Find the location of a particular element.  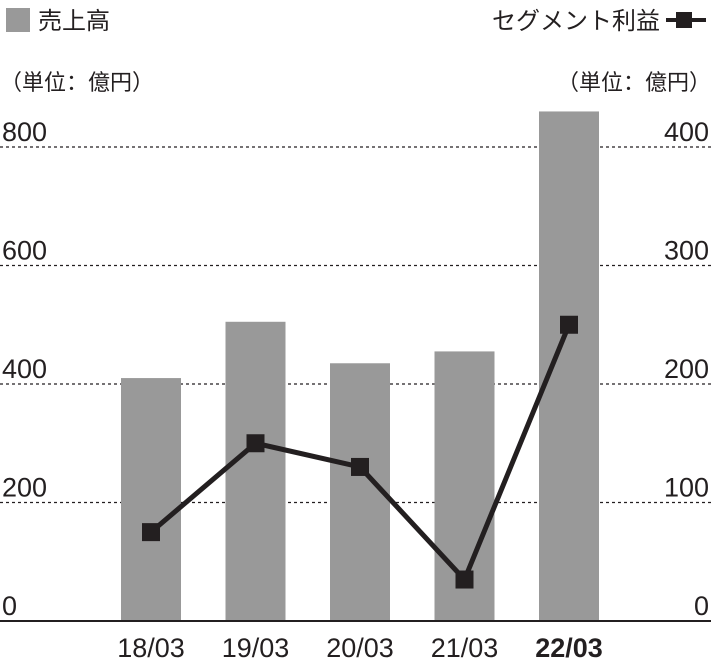

profit-marker-20/03 is located at coordinates (360, 466).